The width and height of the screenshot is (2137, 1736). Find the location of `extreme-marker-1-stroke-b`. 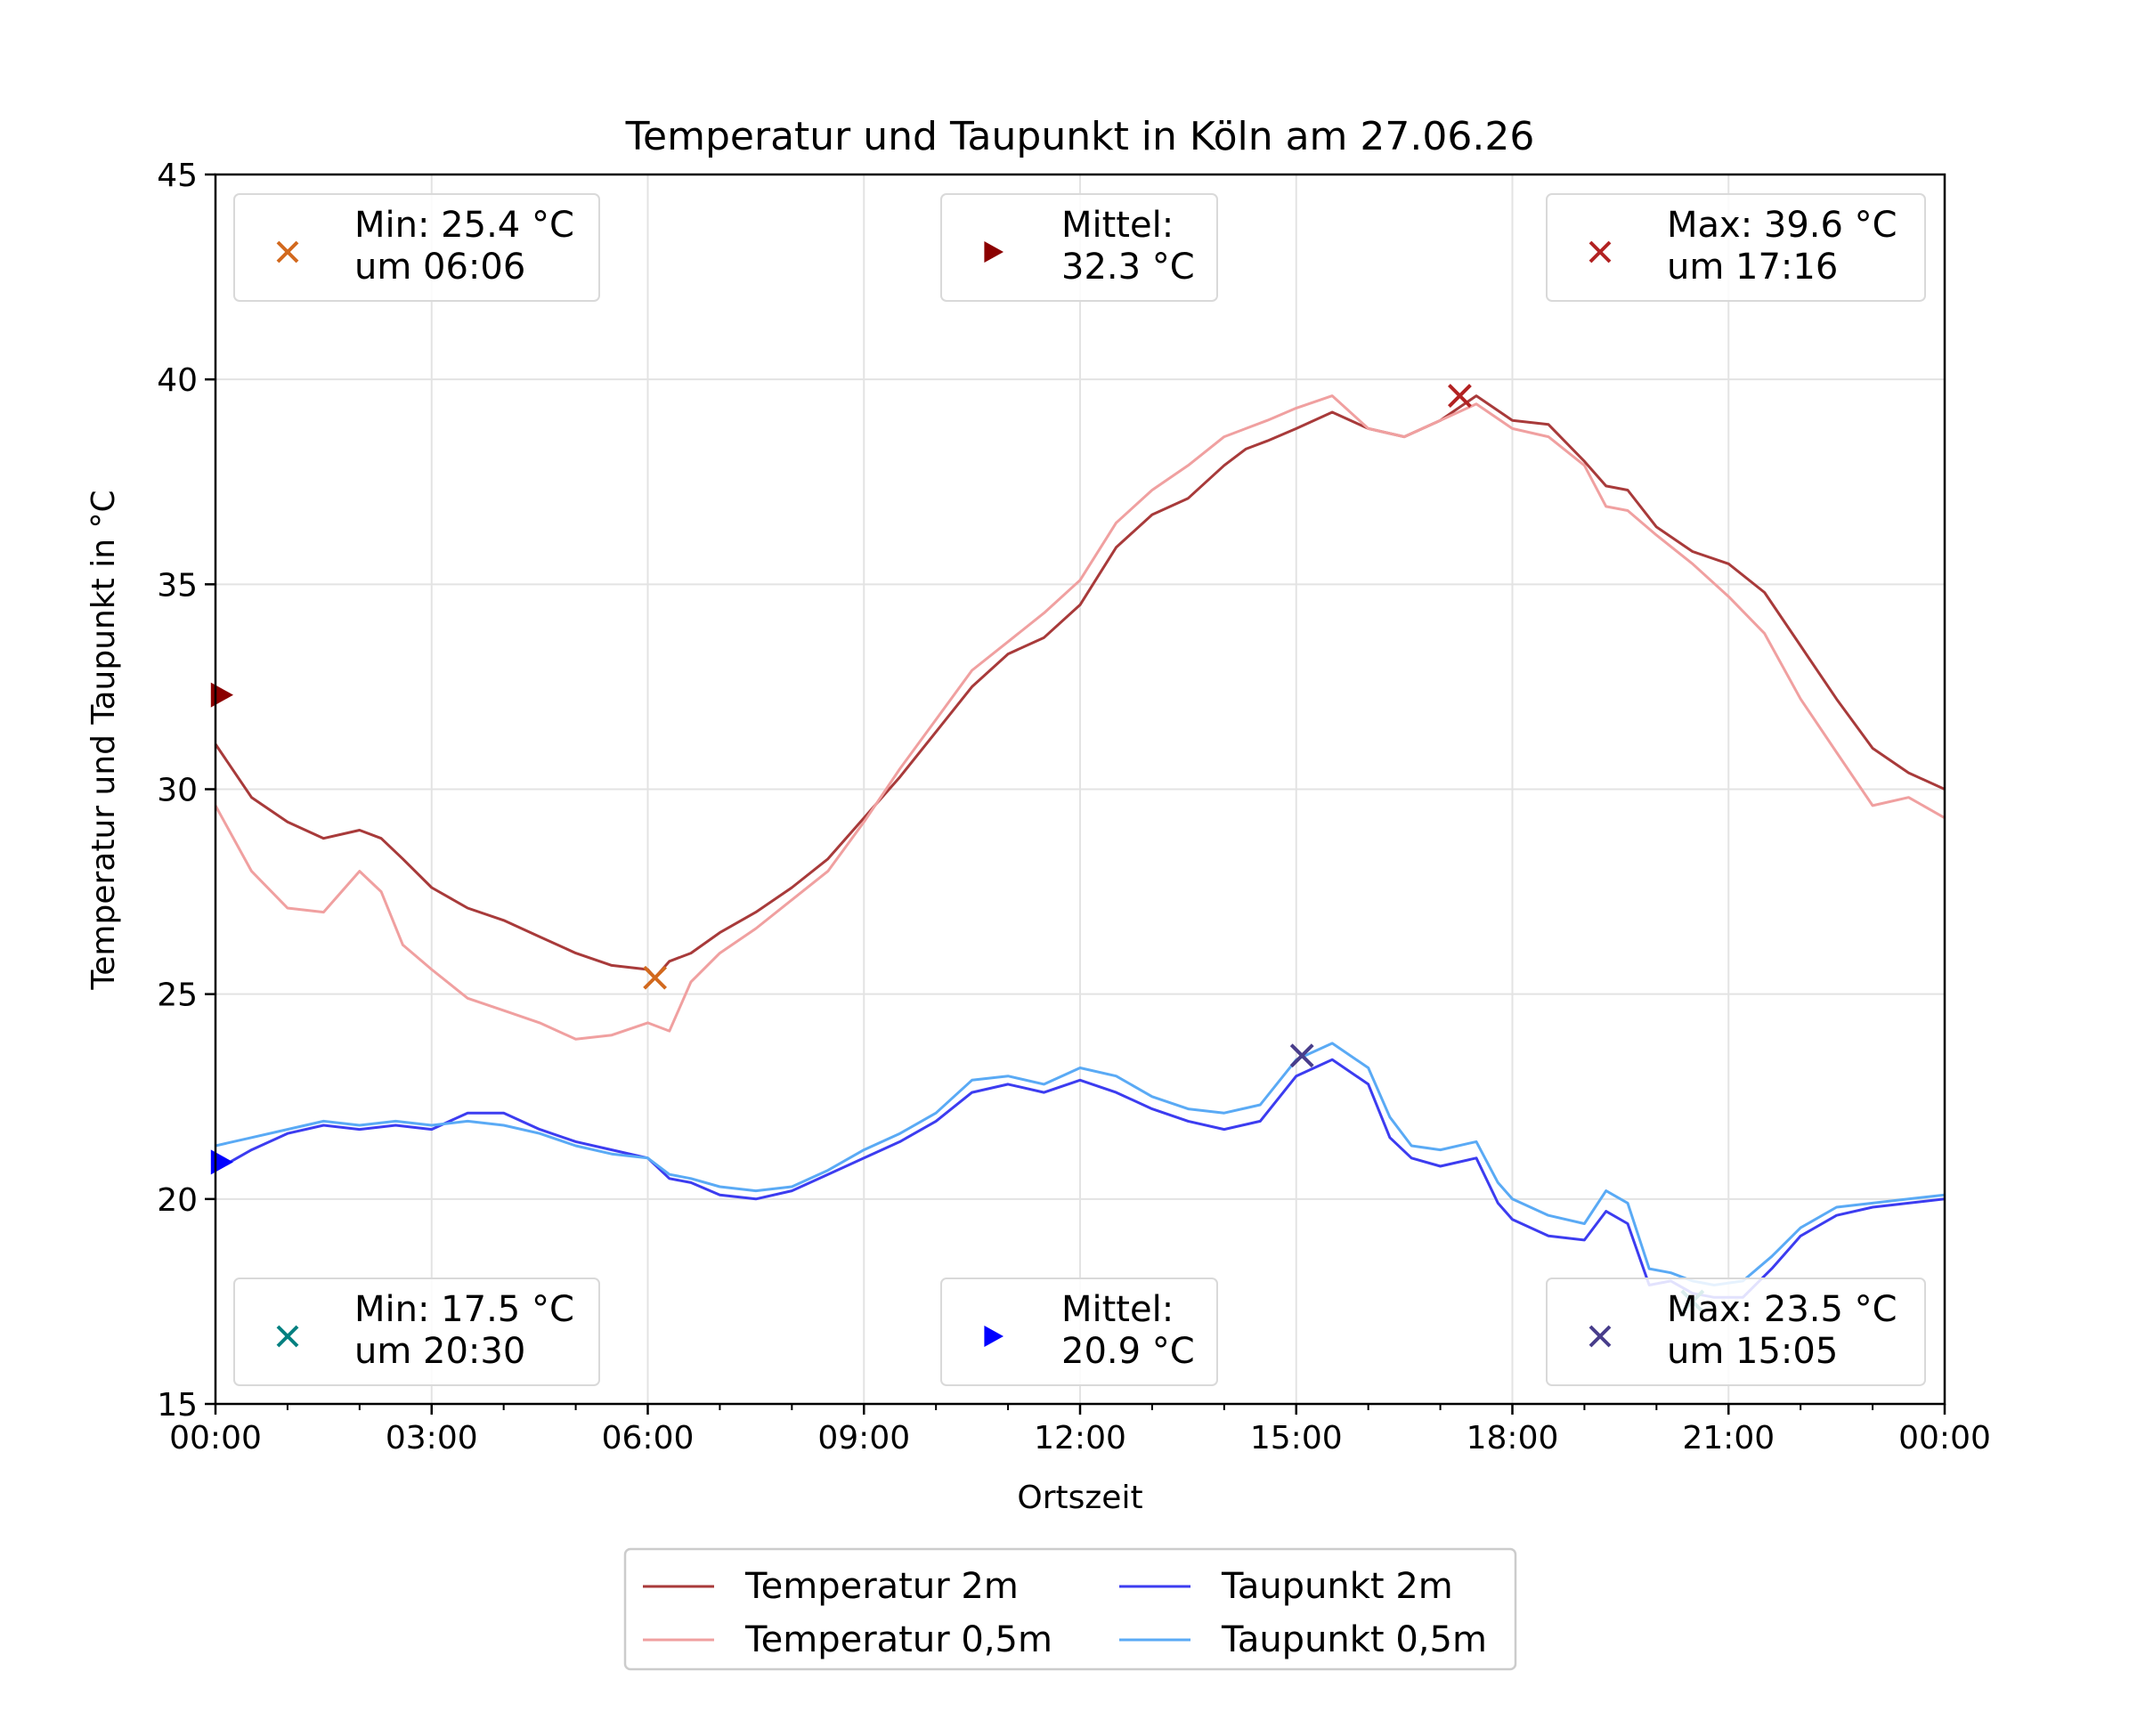

extreme-marker-1-stroke-b is located at coordinates (655, 977).